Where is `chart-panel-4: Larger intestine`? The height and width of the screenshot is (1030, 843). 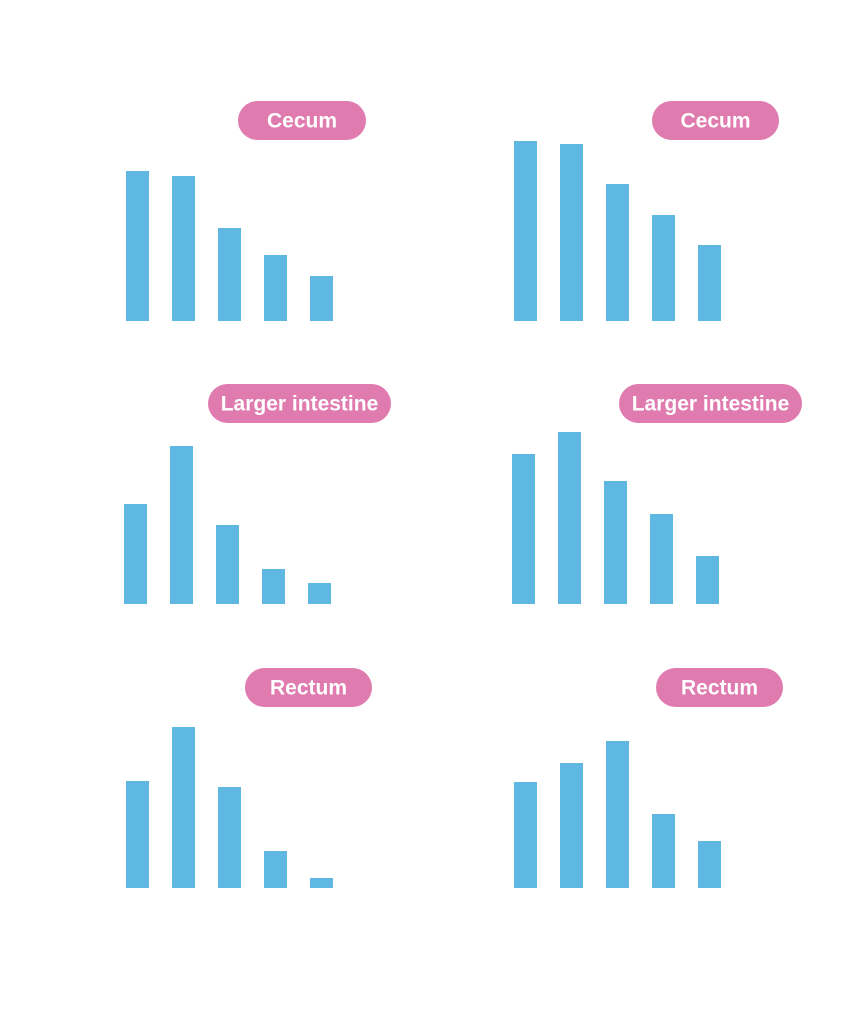 chart-panel-4: Larger intestine is located at coordinates (657, 494).